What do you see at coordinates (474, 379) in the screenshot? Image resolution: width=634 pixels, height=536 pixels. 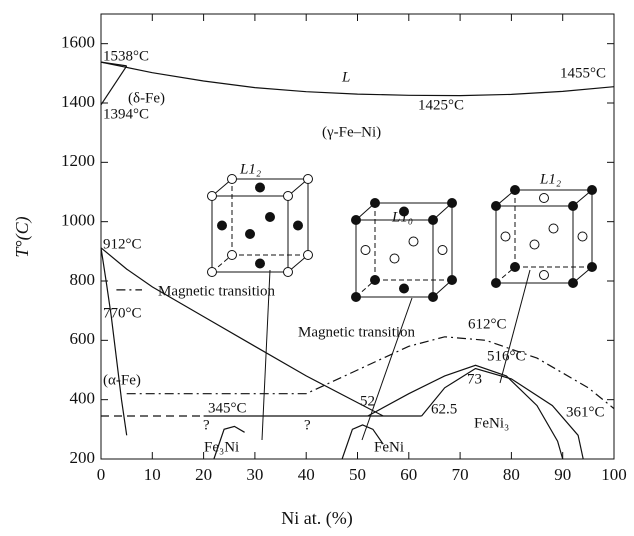 I see `annotation: 73` at bounding box center [474, 379].